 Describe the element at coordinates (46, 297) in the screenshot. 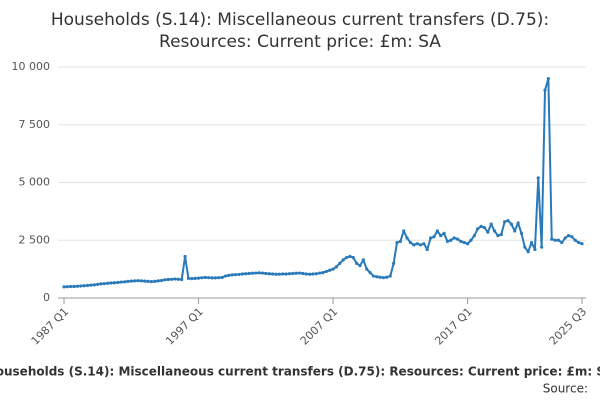

I see `y-tick-label: 0` at that location.